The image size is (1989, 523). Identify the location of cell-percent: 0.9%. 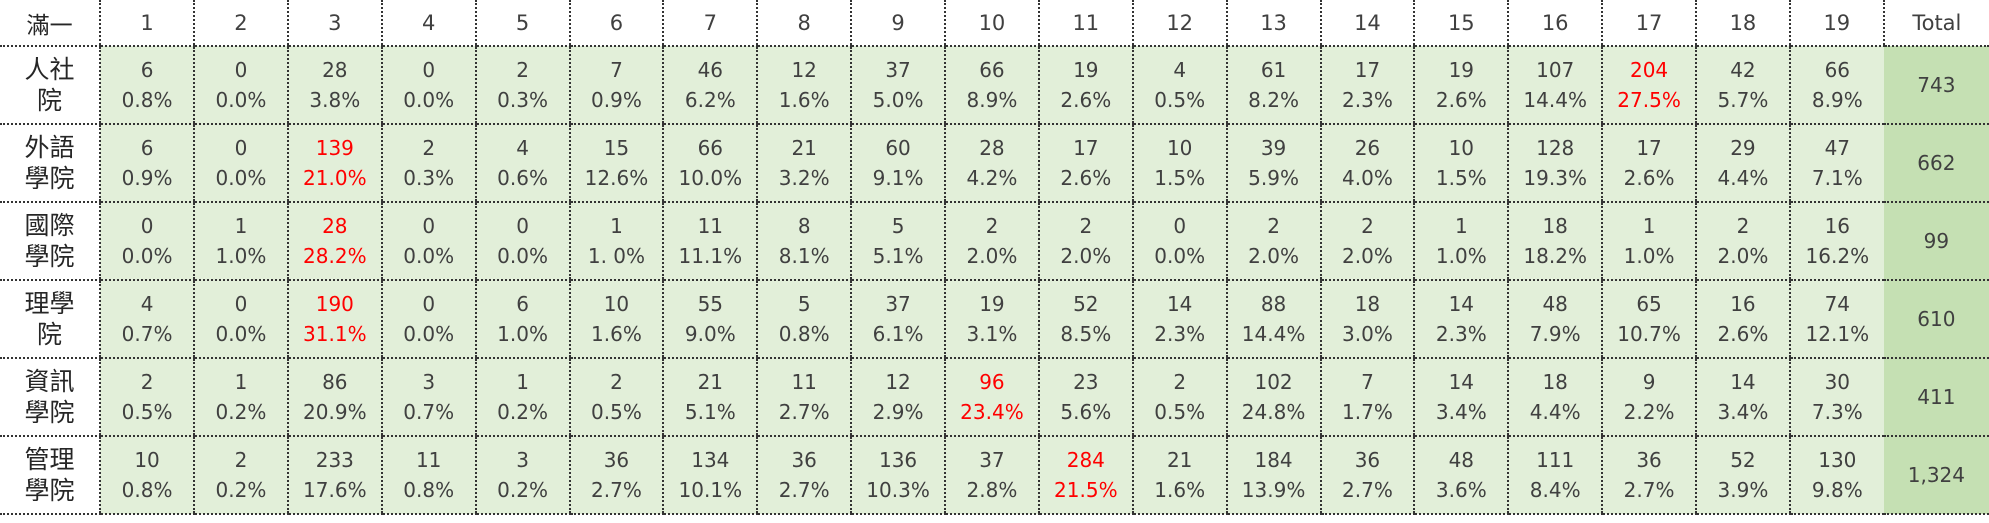
(616, 100).